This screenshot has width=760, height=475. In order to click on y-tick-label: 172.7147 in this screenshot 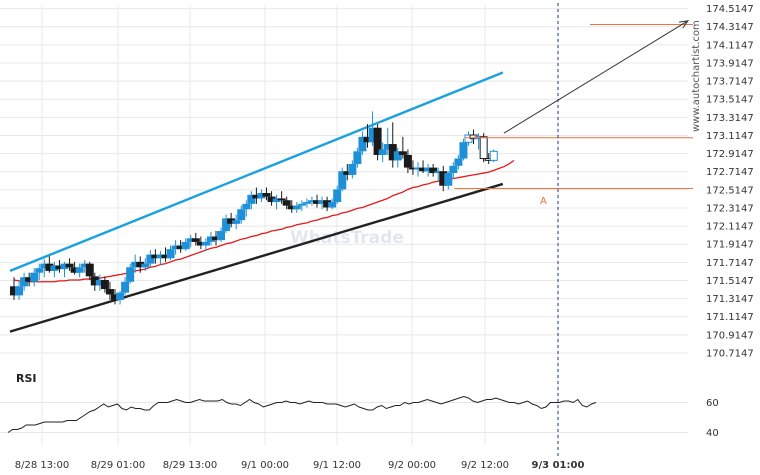, I will do `click(730, 172)`.